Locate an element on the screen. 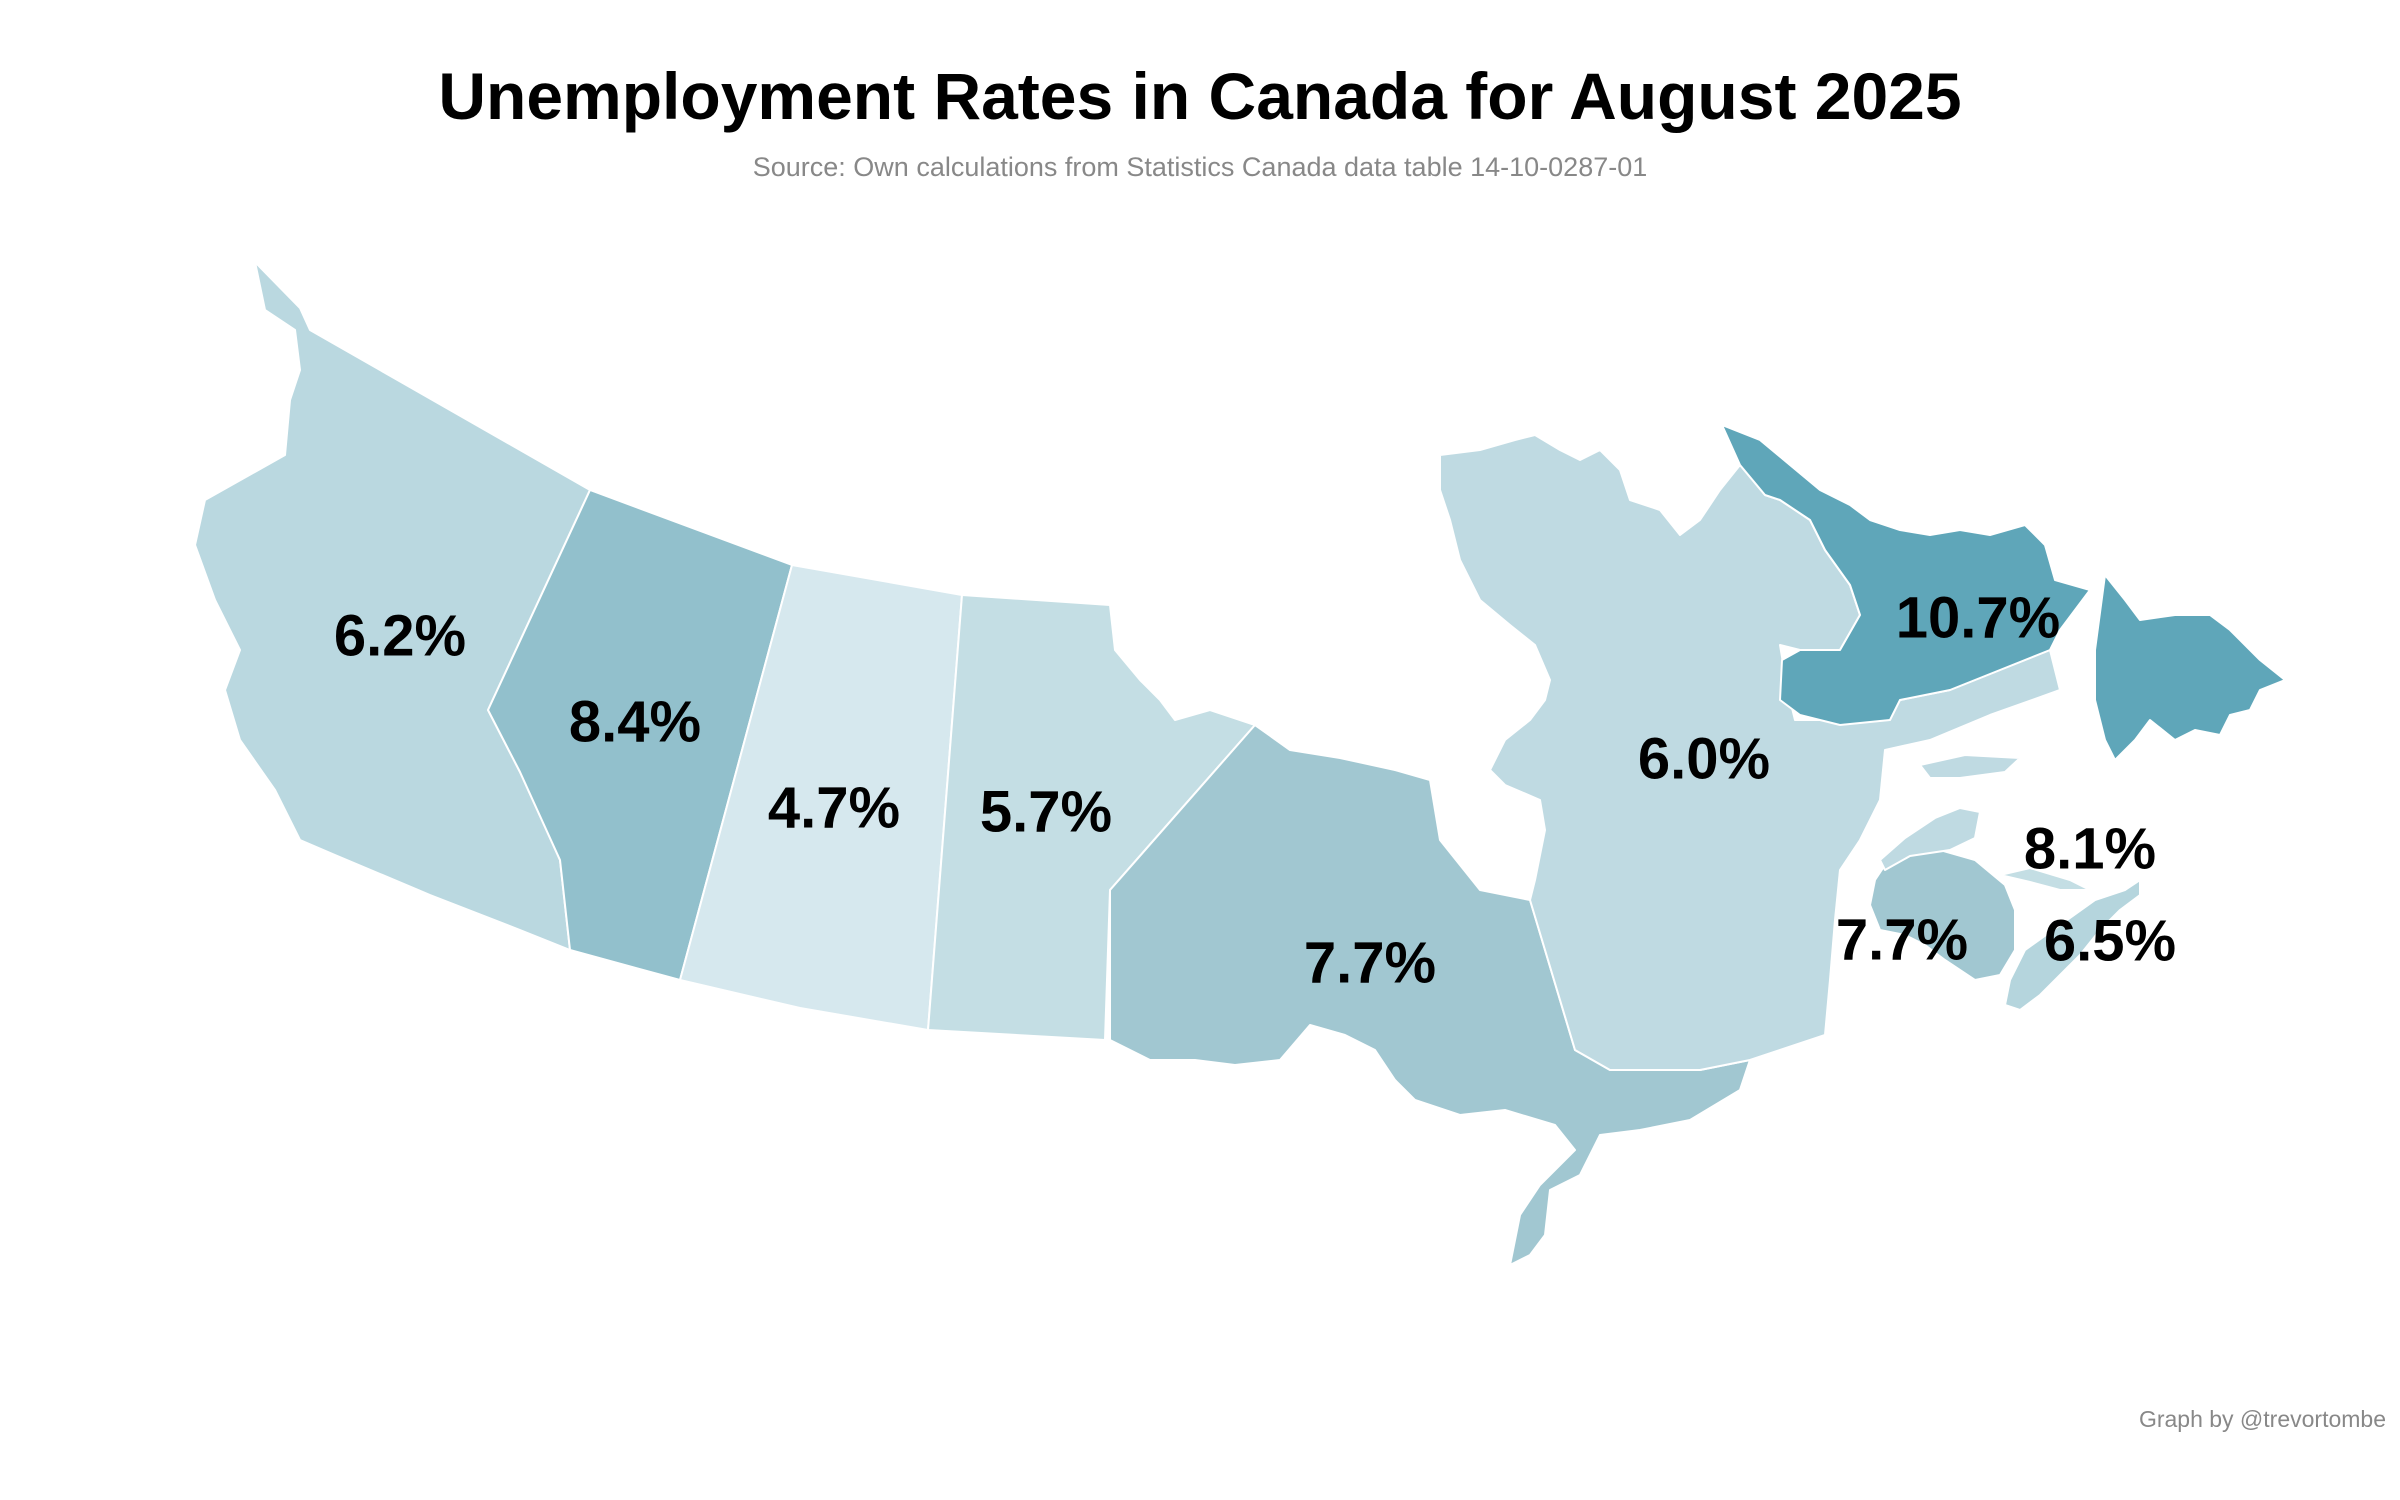  province-on is located at coordinates (1430, 995).